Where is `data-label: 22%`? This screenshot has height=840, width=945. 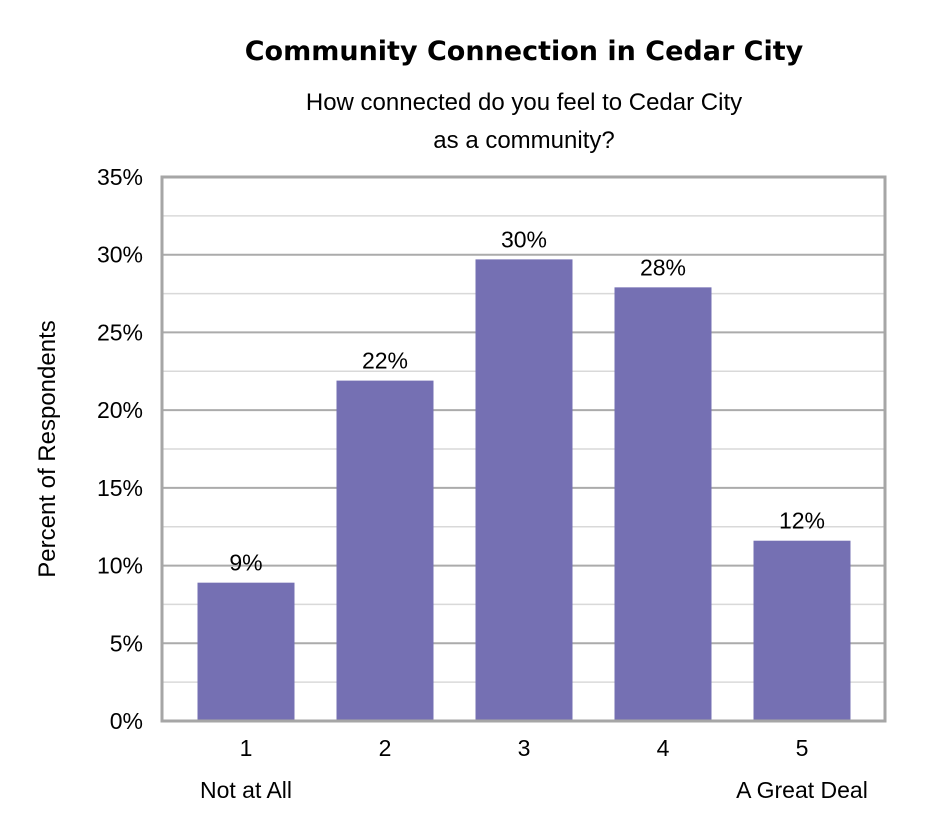 data-label: 22% is located at coordinates (385, 361).